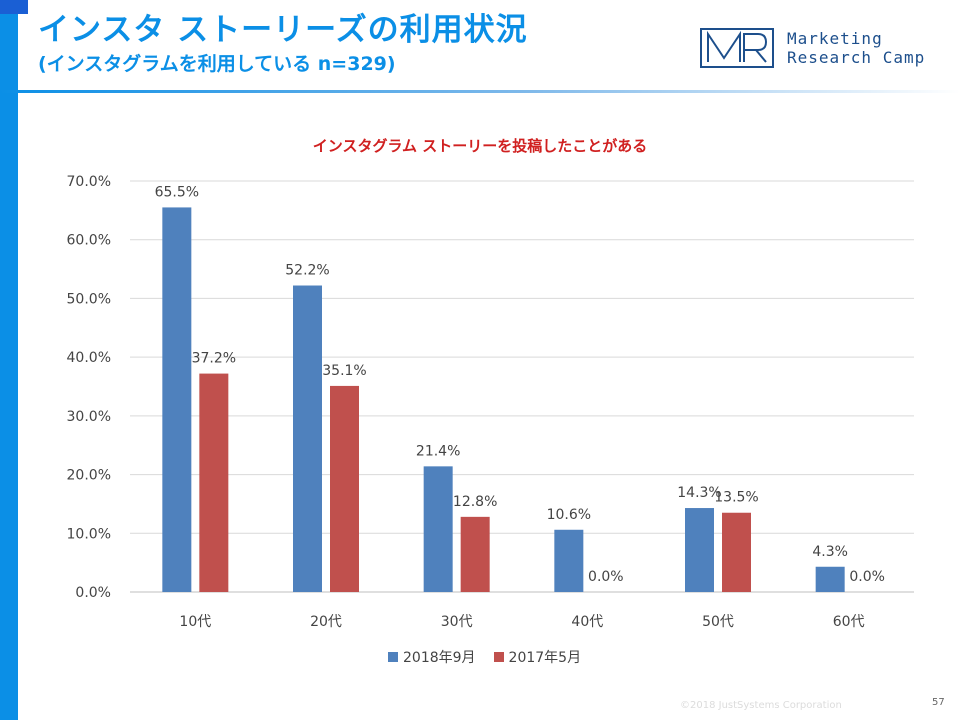 The image size is (960, 720). I want to click on y-tick-label: 30.0%, so click(89, 417).